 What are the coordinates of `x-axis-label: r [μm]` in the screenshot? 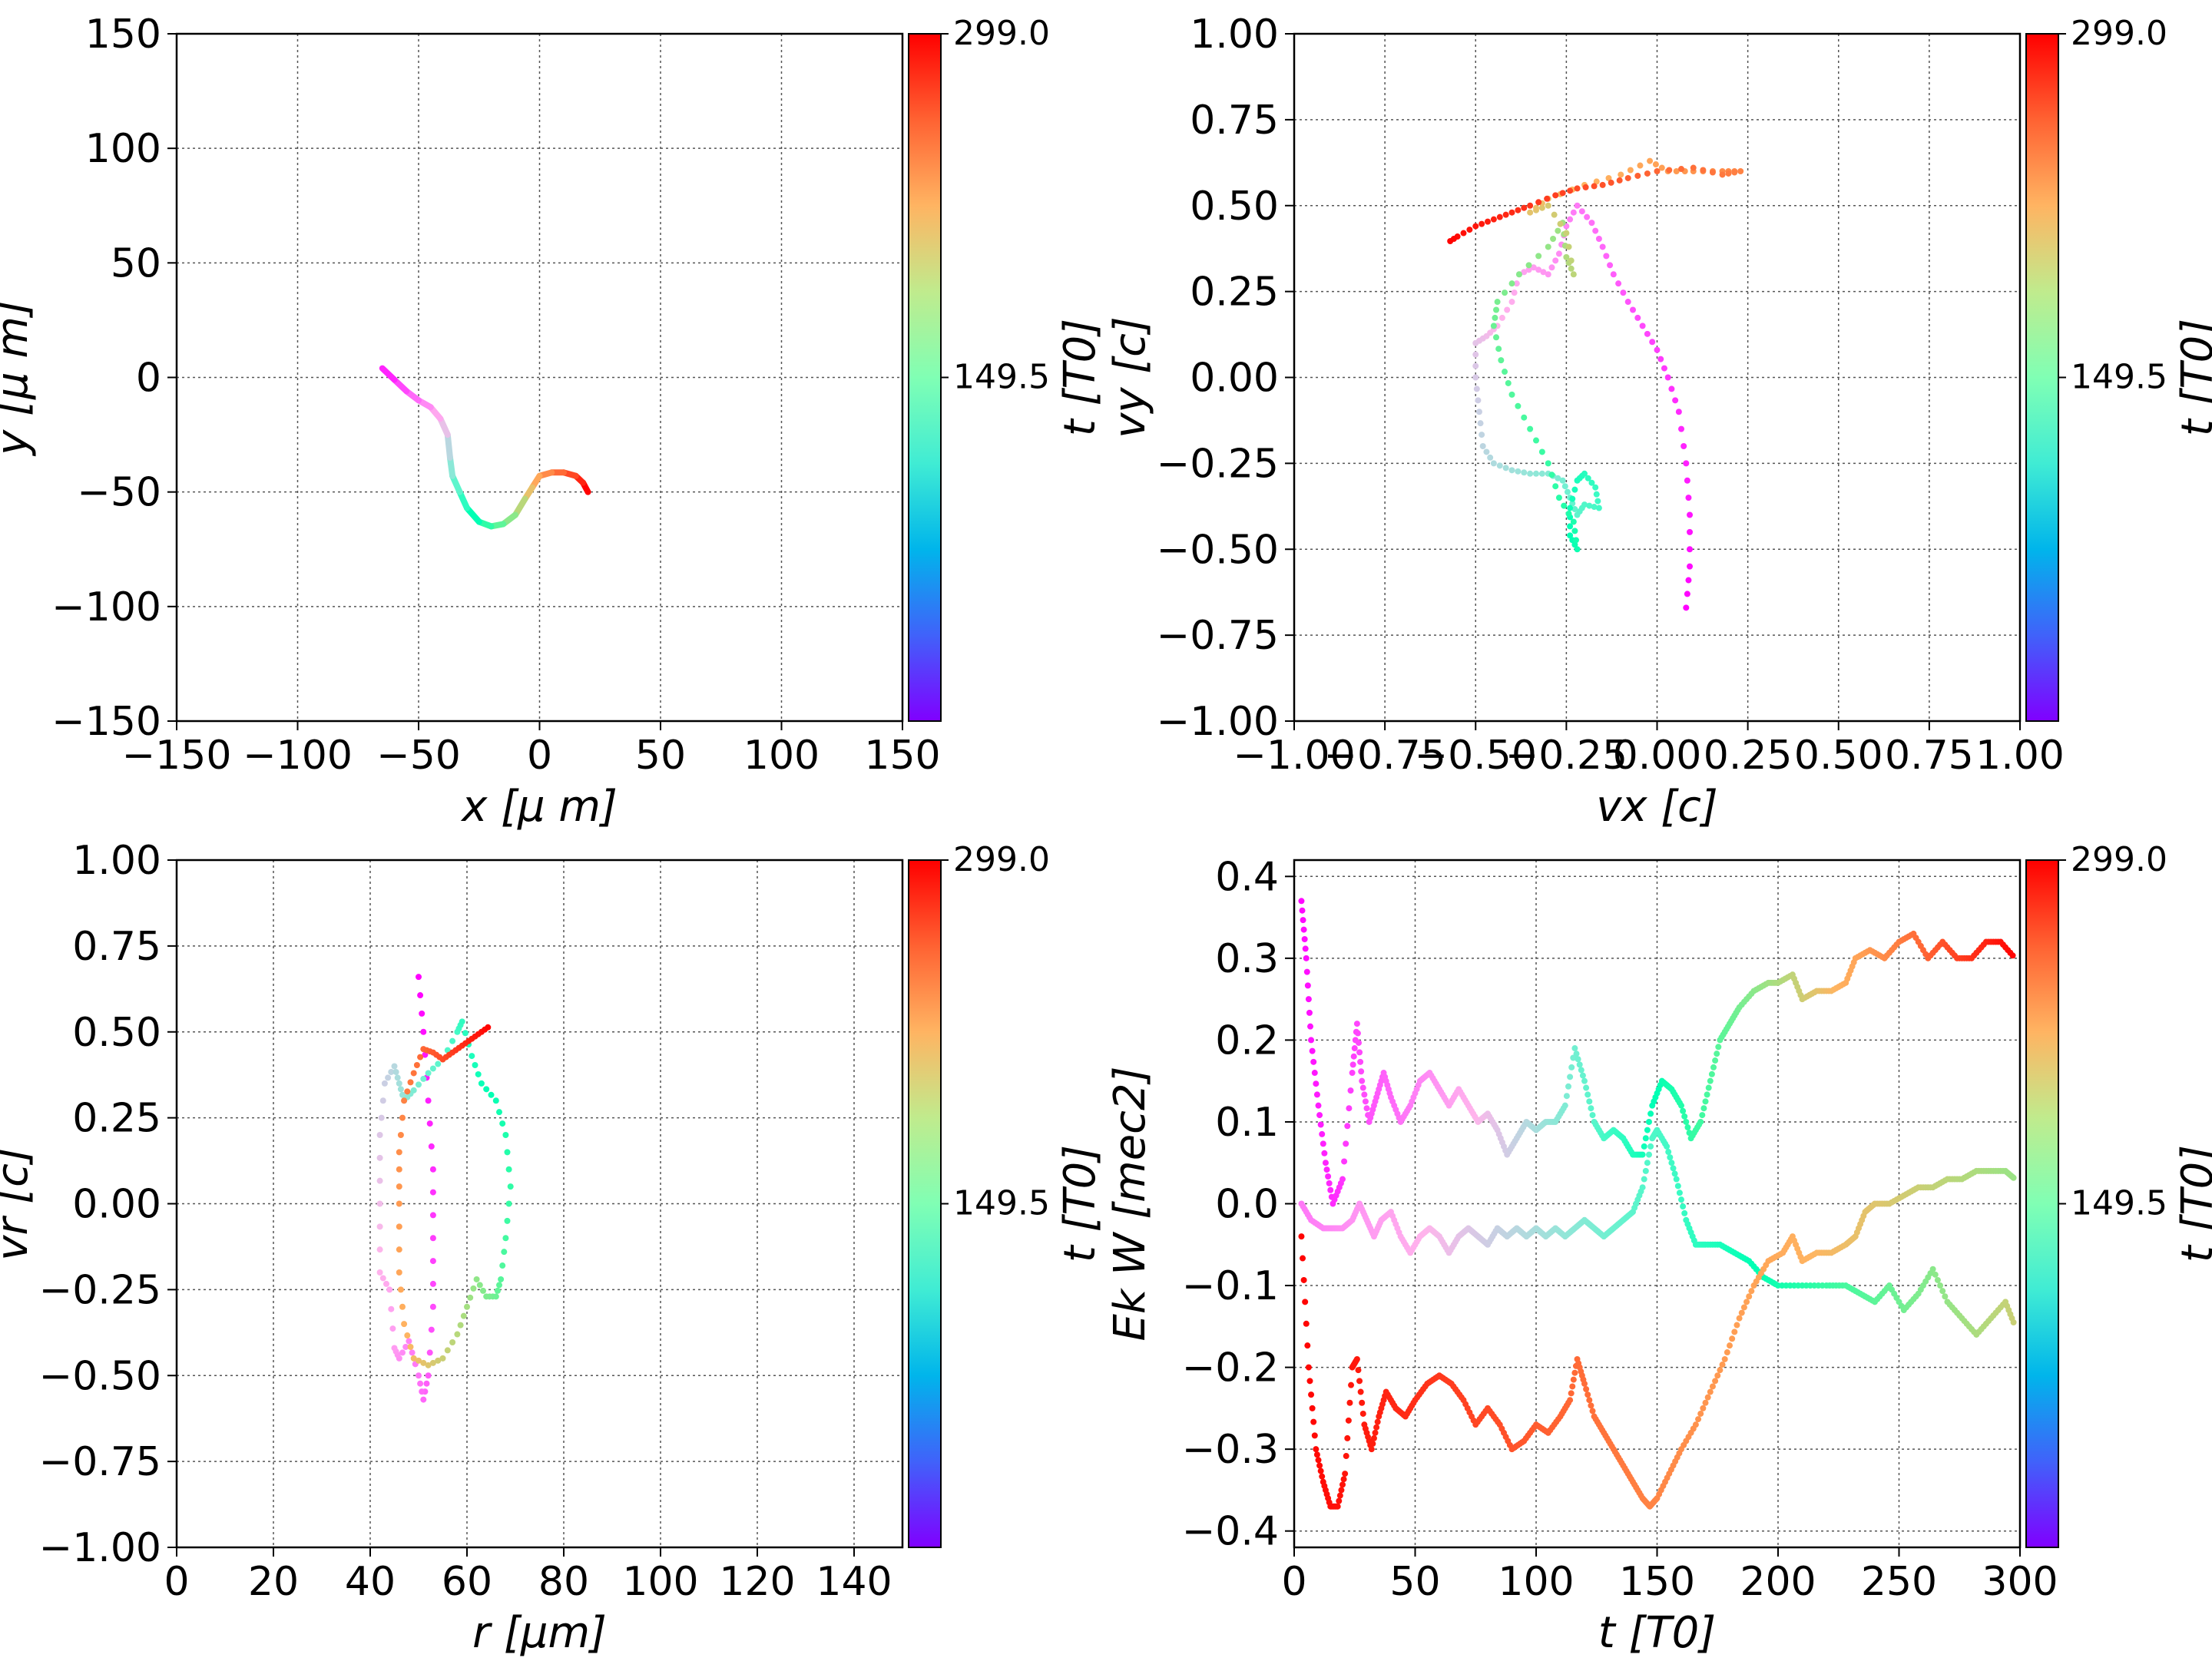 It's located at (539, 1633).